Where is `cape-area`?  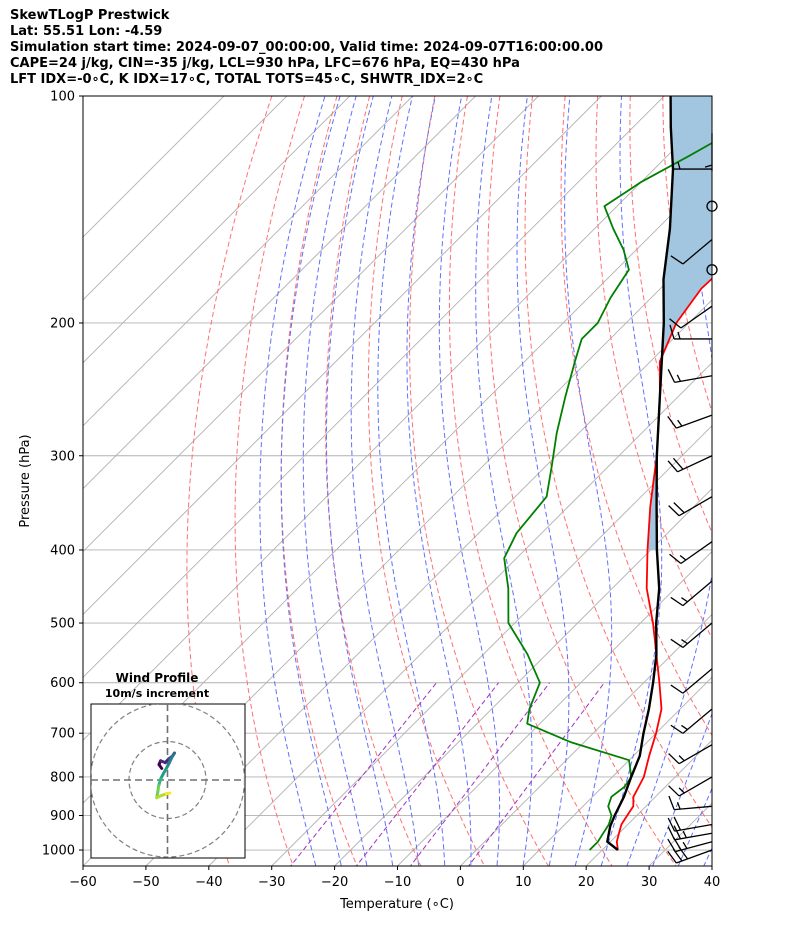 cape-area is located at coordinates (679, 323).